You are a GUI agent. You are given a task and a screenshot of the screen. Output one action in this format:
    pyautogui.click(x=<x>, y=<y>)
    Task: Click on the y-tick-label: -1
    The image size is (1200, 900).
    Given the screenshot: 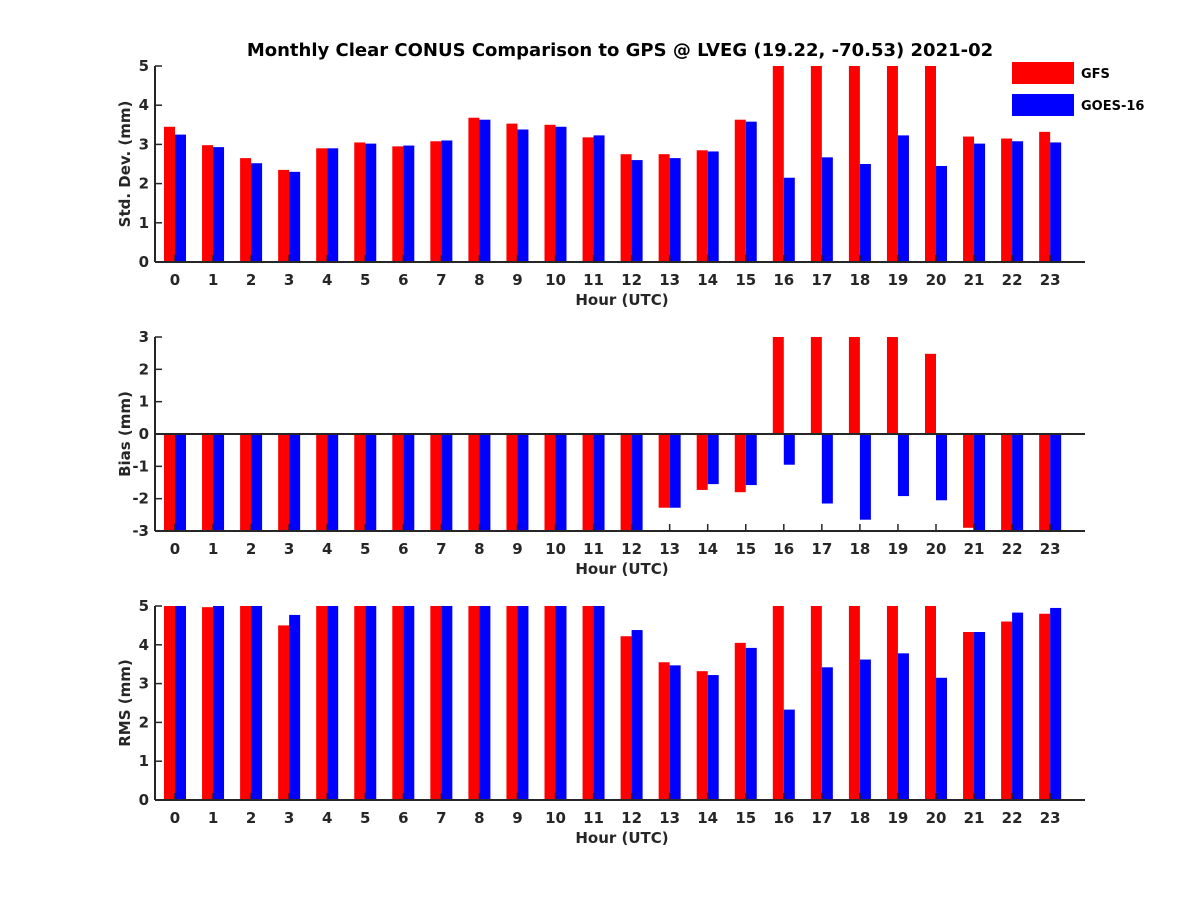 What is the action you would take?
    pyautogui.click(x=140, y=466)
    